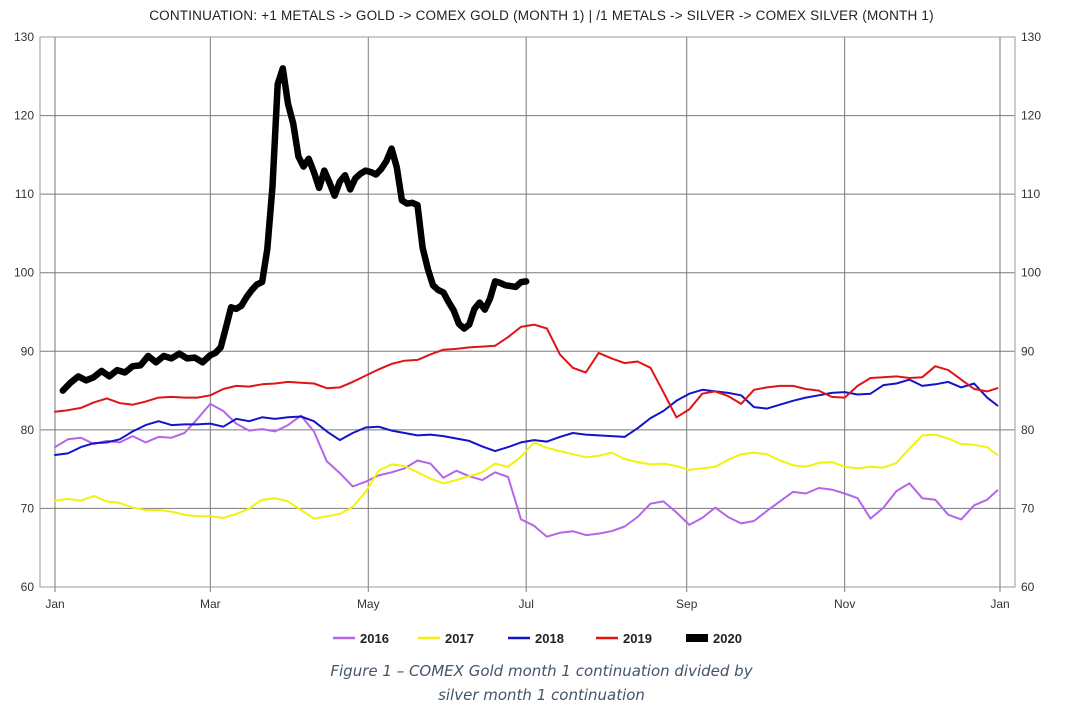  Describe the element at coordinates (1030, 194) in the screenshot. I see `y-tick-label-right: 110` at that location.